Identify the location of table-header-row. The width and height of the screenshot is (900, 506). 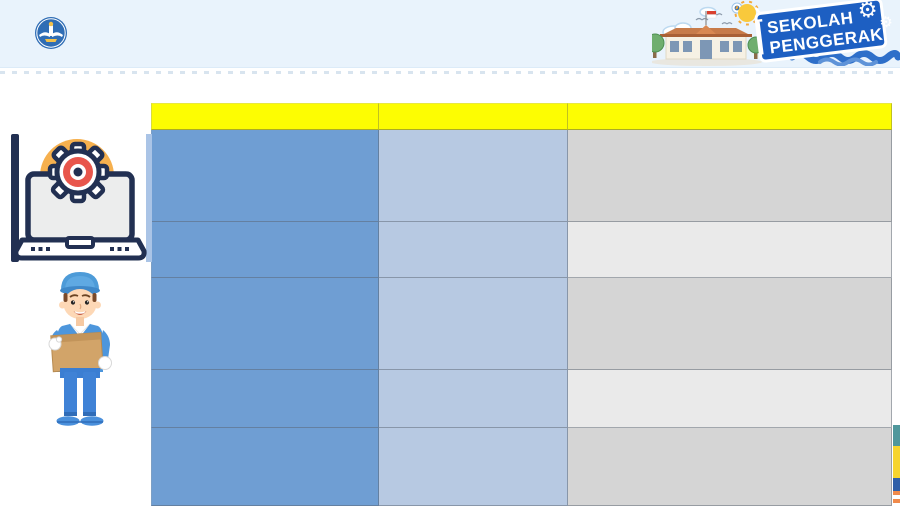
(521, 116).